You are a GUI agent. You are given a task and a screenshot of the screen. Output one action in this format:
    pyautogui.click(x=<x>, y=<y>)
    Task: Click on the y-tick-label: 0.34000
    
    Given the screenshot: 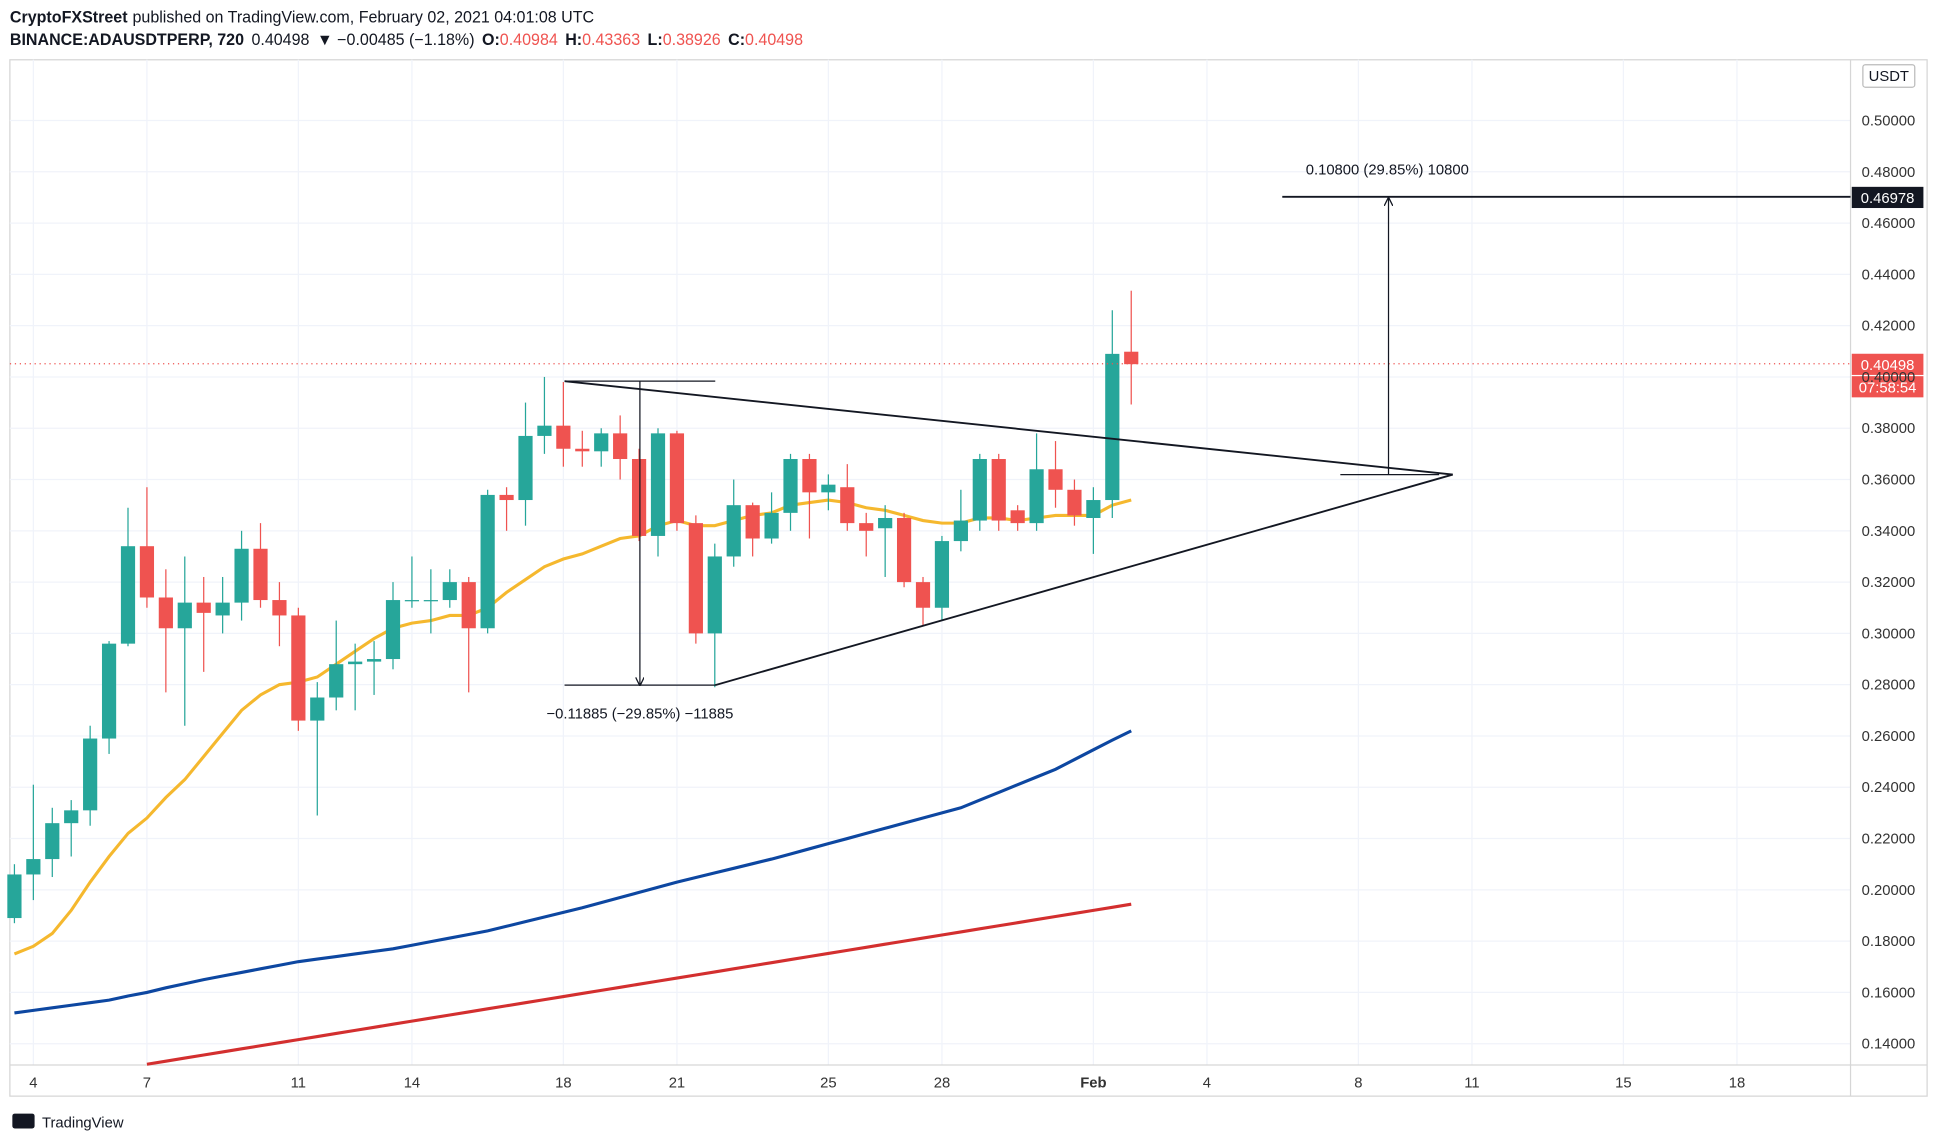 What is the action you would take?
    pyautogui.click(x=1889, y=532)
    